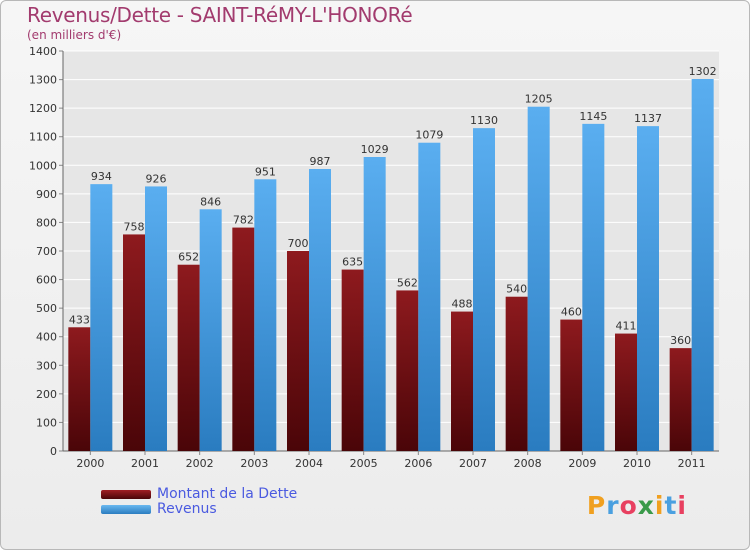 The image size is (750, 550). What do you see at coordinates (46, 422) in the screenshot?
I see `y-tick-label: 100` at bounding box center [46, 422].